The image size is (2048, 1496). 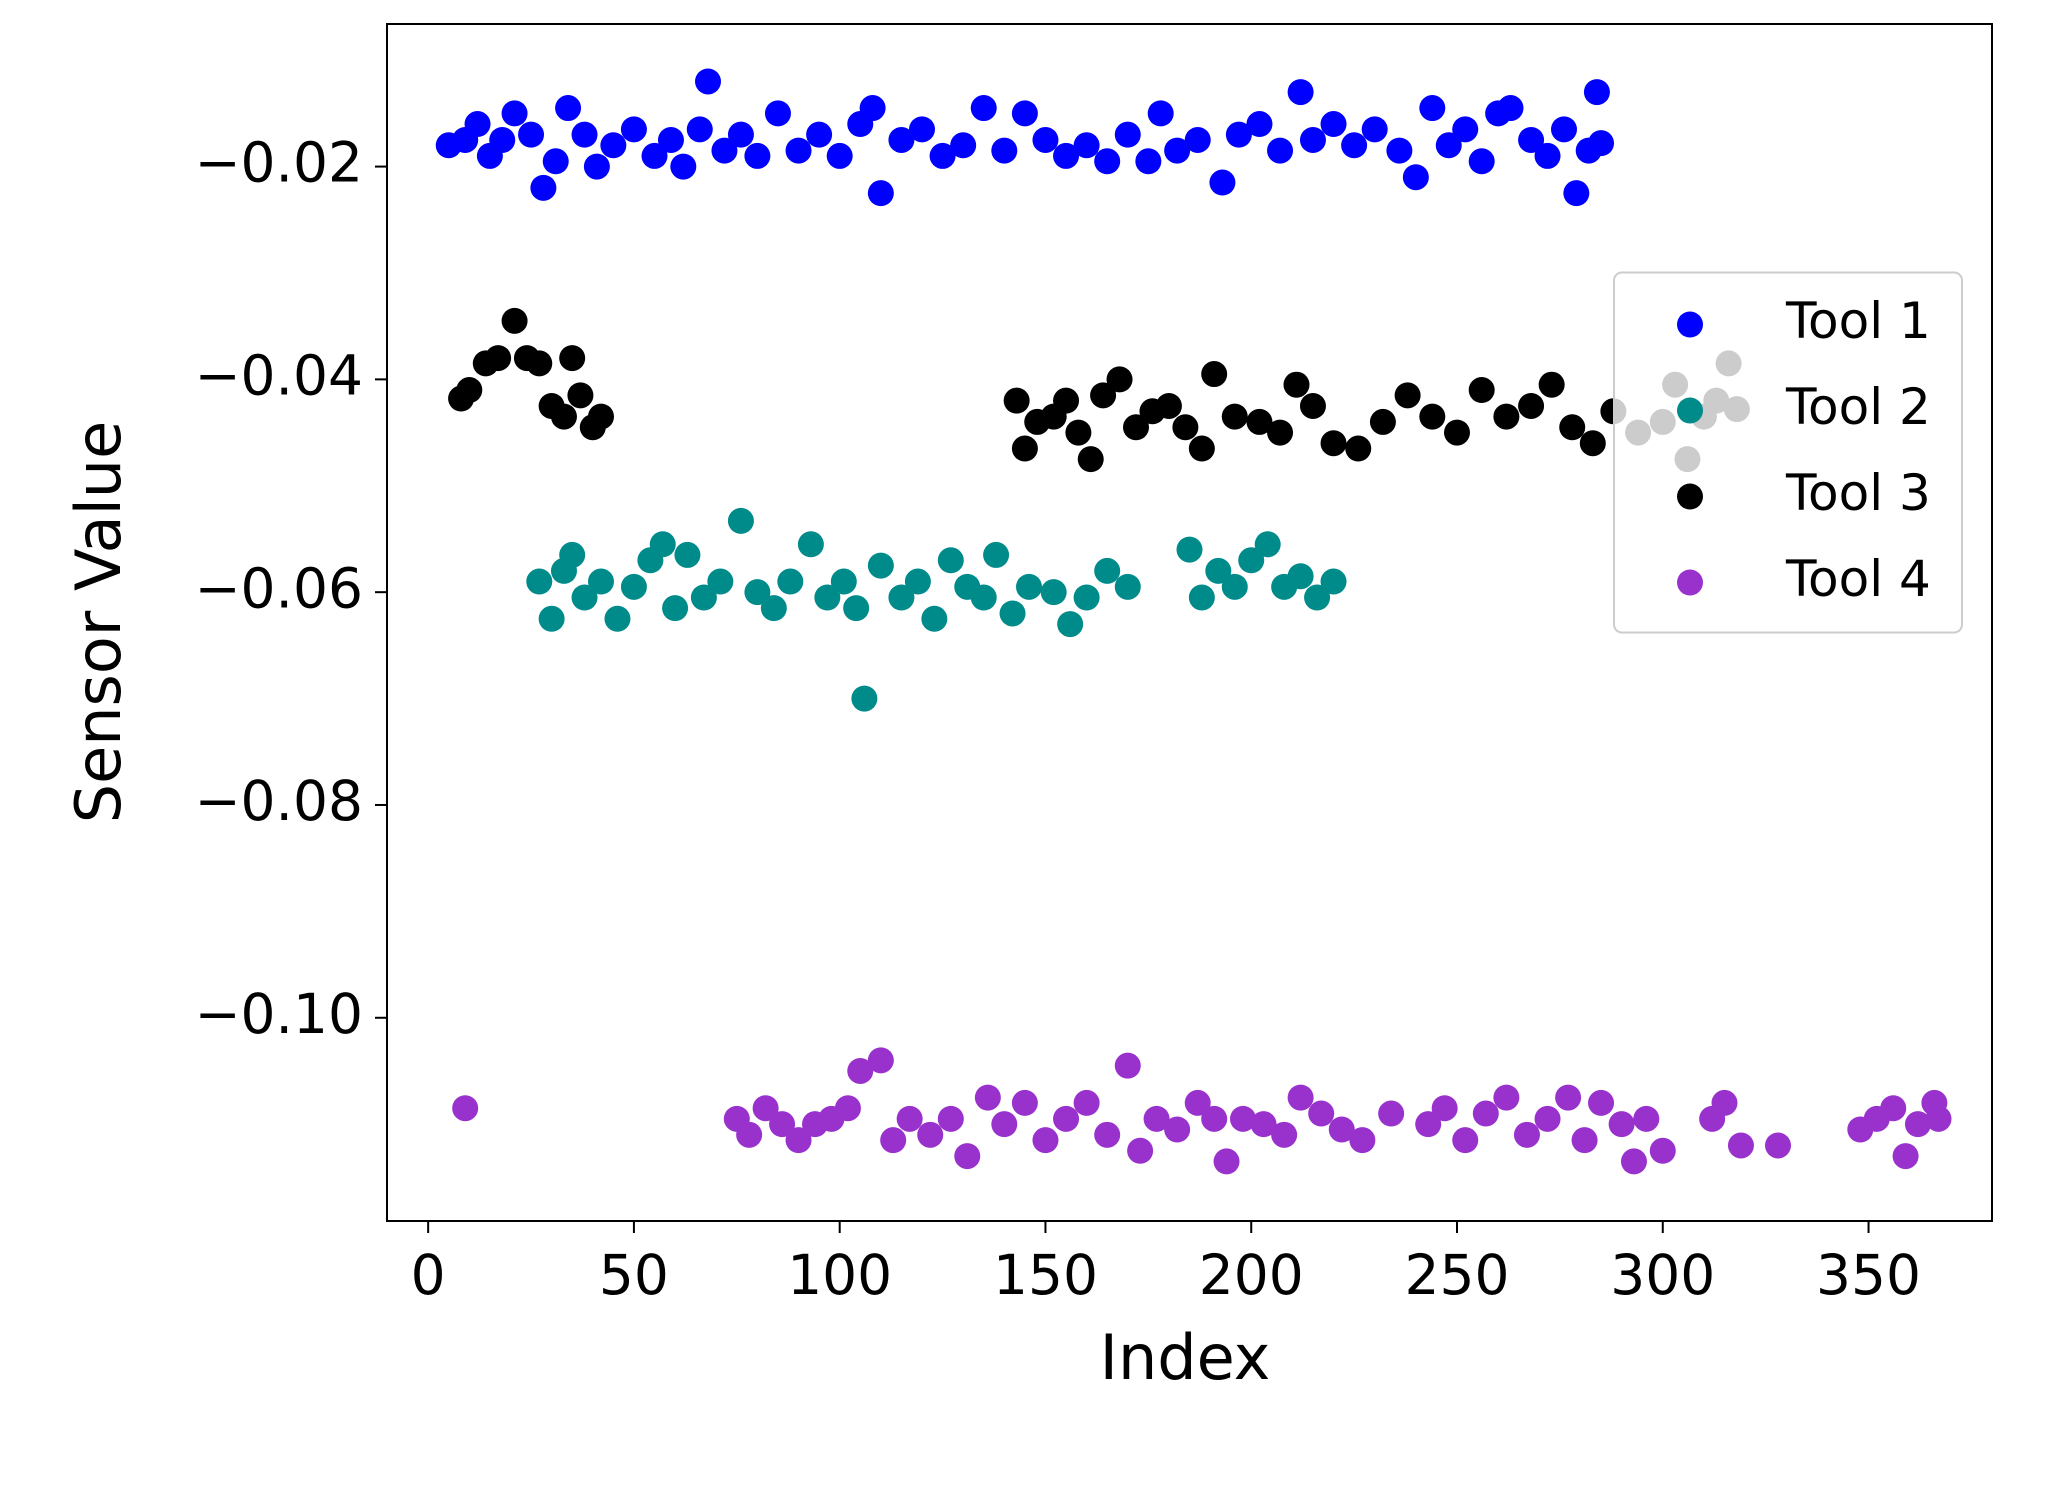 What do you see at coordinates (1788, 452) in the screenshot?
I see `legend-box` at bounding box center [1788, 452].